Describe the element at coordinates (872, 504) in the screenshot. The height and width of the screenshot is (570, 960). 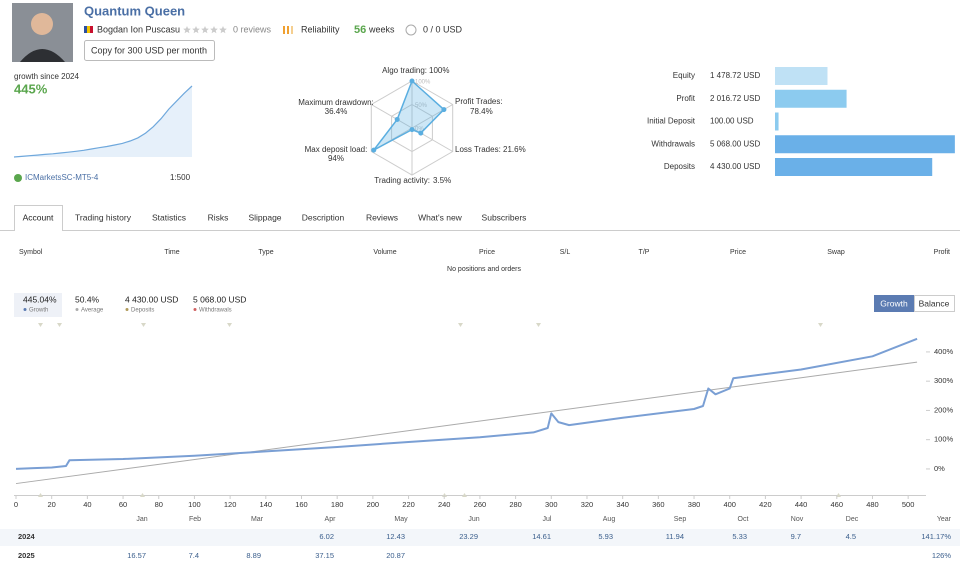
I see `x-tick-label: 480` at that location.